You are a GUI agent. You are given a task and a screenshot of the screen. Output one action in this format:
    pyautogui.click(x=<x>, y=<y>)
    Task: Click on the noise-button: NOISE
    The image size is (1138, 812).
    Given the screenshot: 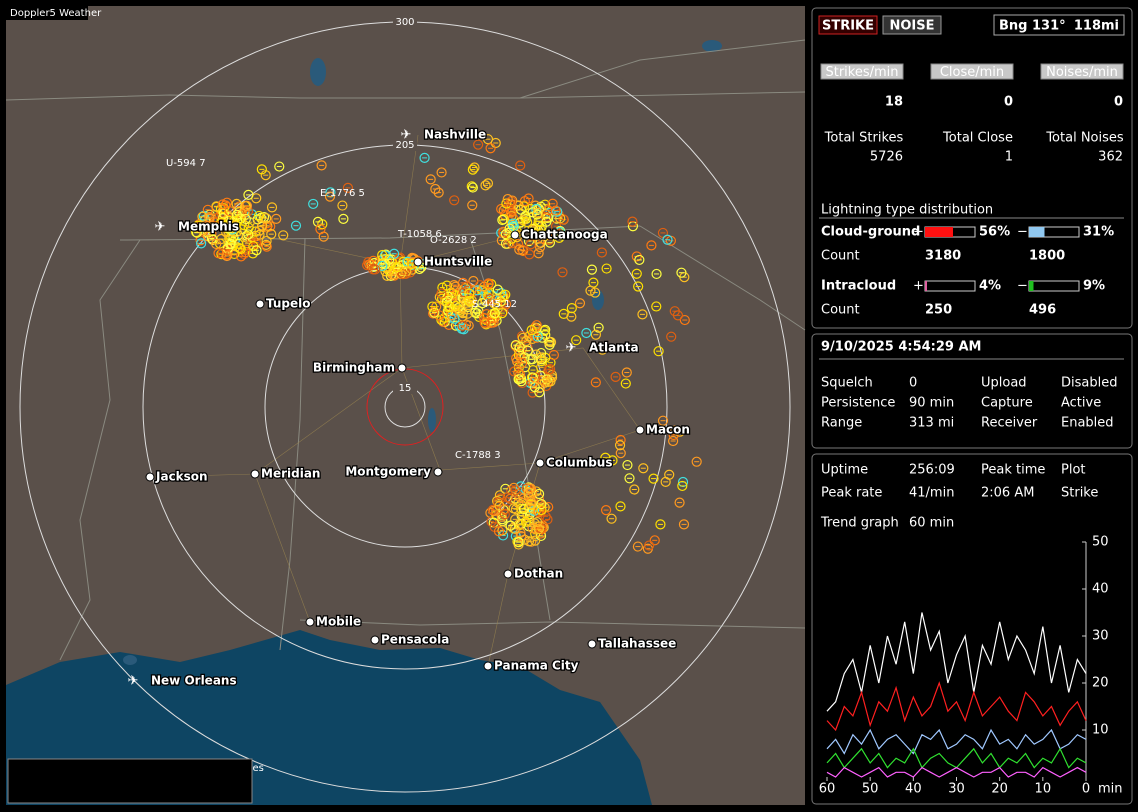 What is the action you would take?
    pyautogui.click(x=911, y=26)
    